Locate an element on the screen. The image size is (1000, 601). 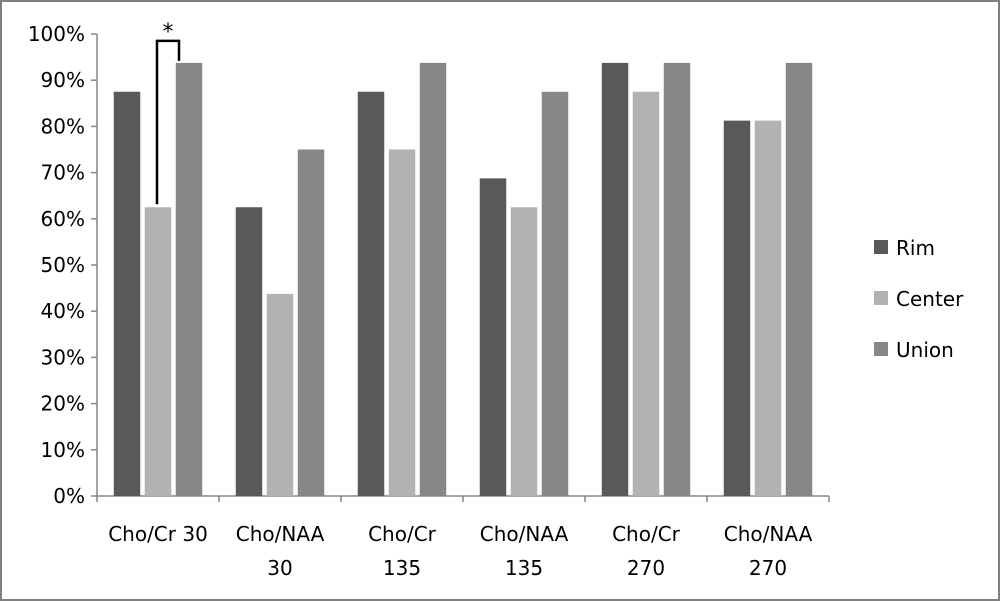
legend-swatch-center is located at coordinates (881, 298).